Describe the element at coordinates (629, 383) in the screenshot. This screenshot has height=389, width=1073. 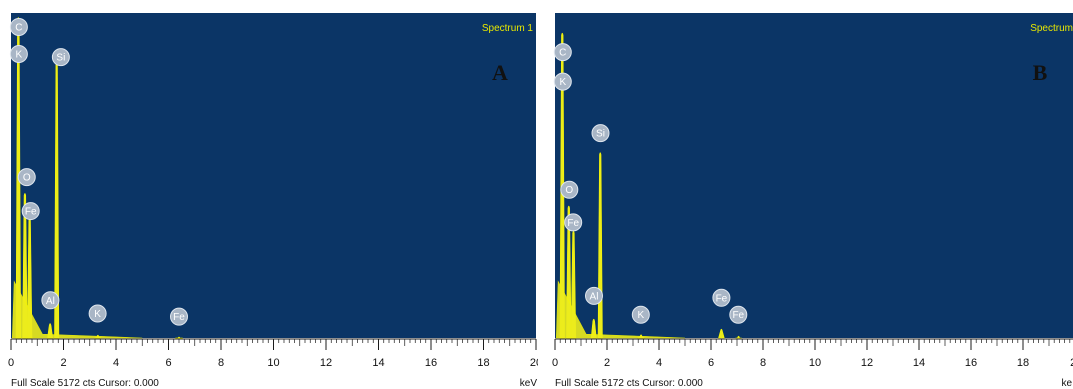
I see `full-scale-readout-b: Full Scale 5172 cts Cursor: 0.000` at that location.